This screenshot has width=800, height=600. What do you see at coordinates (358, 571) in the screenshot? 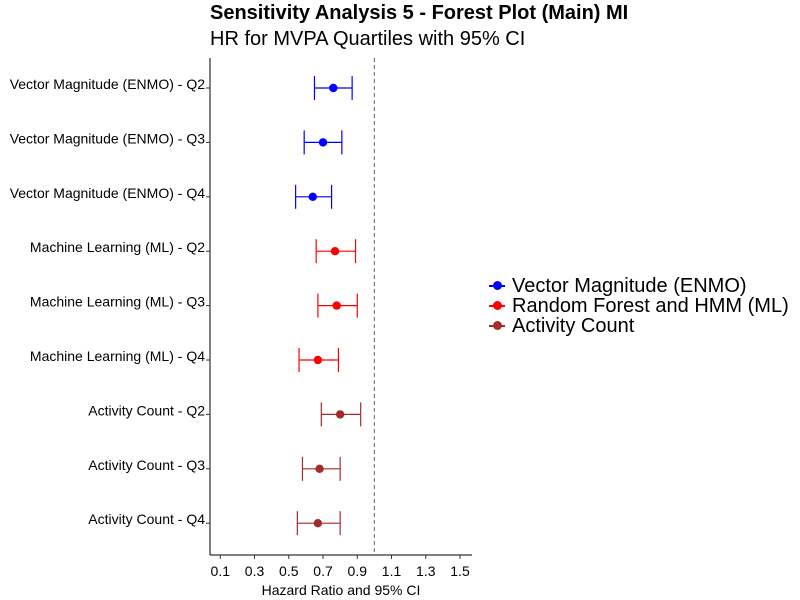
I see `x-tick-label: 0.9` at bounding box center [358, 571].